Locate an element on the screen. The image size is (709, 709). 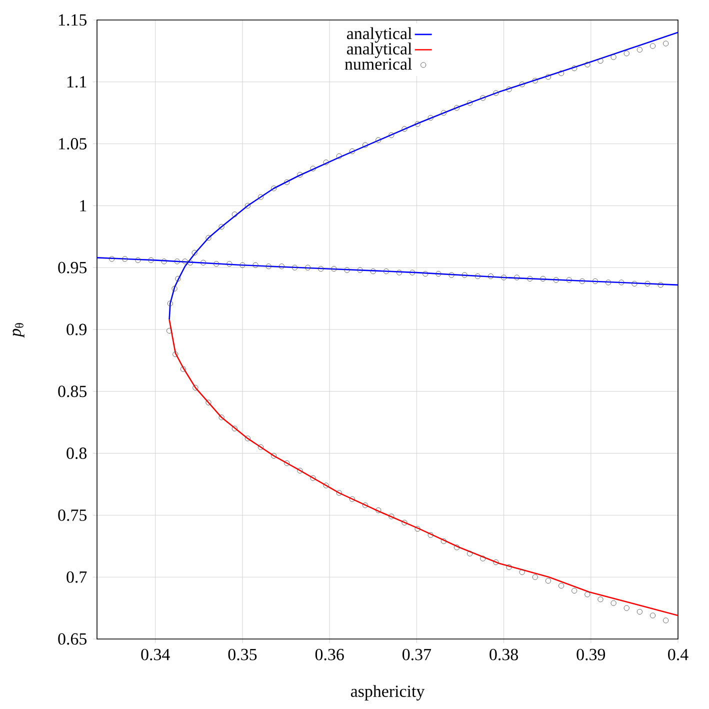
x-tick-label: 0.36 is located at coordinates (329, 654).